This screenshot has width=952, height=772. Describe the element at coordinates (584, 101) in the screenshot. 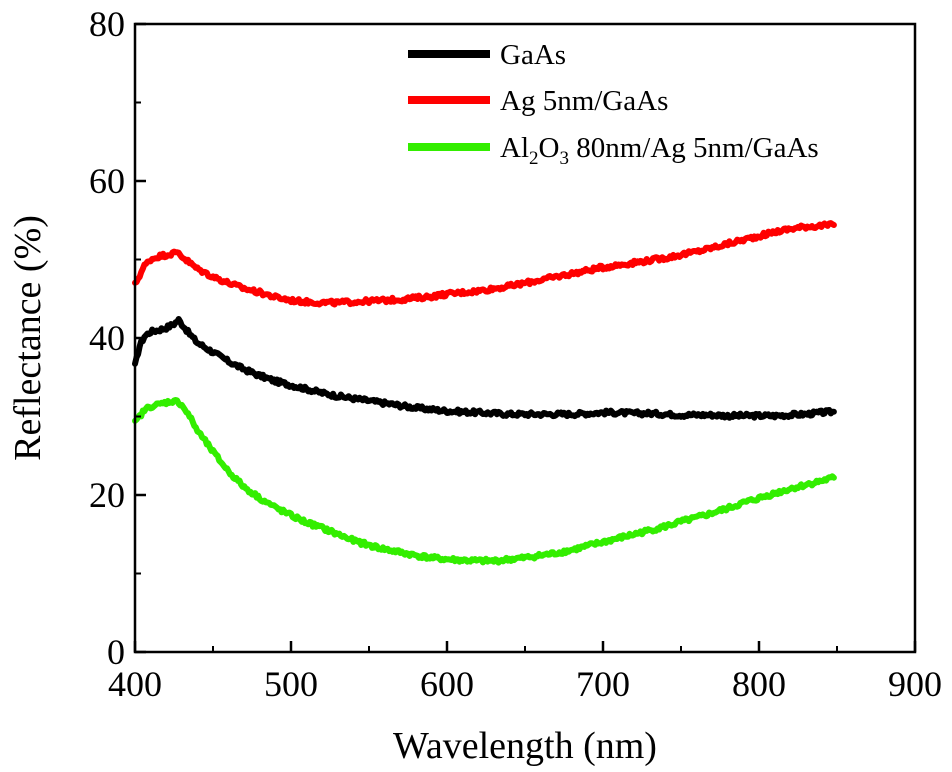

I see `legend-label-ag: Ag 5nm/GaAs` at that location.